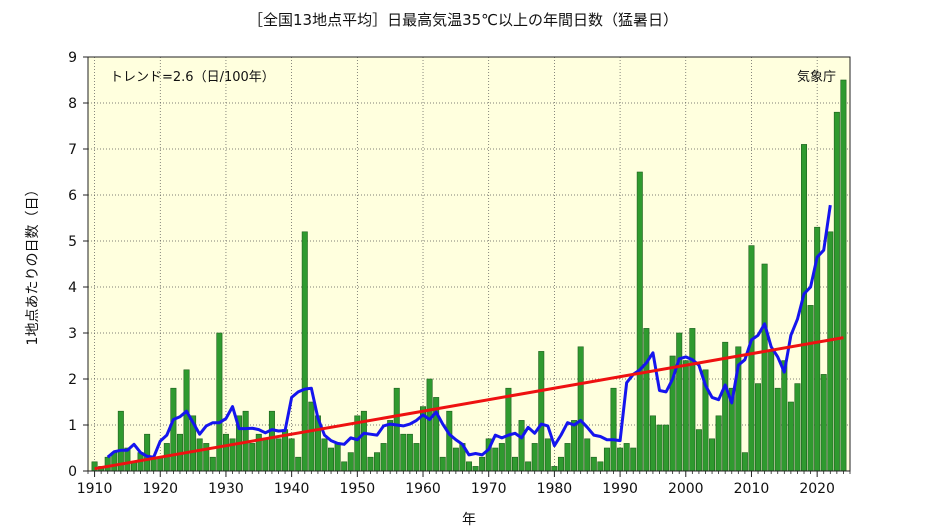  I want to click on x-tick-label: 1910, so click(95, 489).